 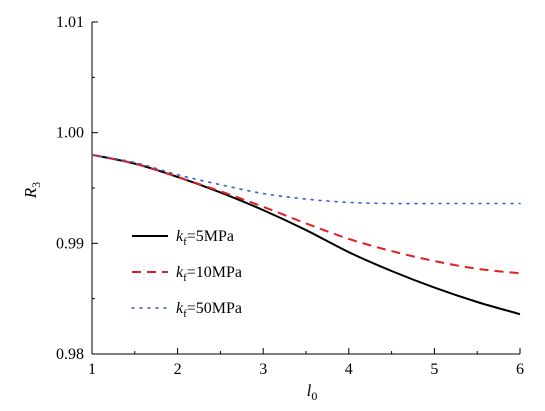 What do you see at coordinates (312, 392) in the screenshot?
I see `x-axis-title: l0` at bounding box center [312, 392].